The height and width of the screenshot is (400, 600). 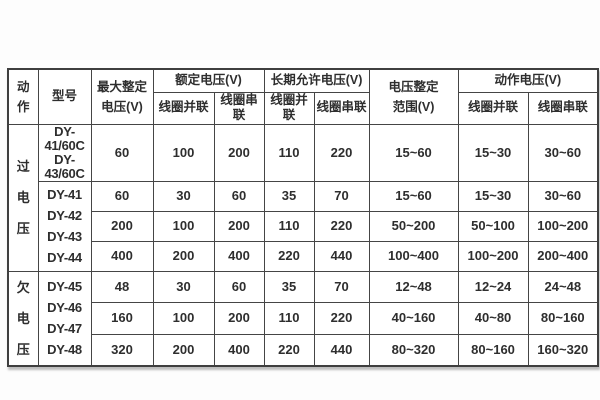 I want to click on value-cell: 50~100, so click(x=493, y=226).